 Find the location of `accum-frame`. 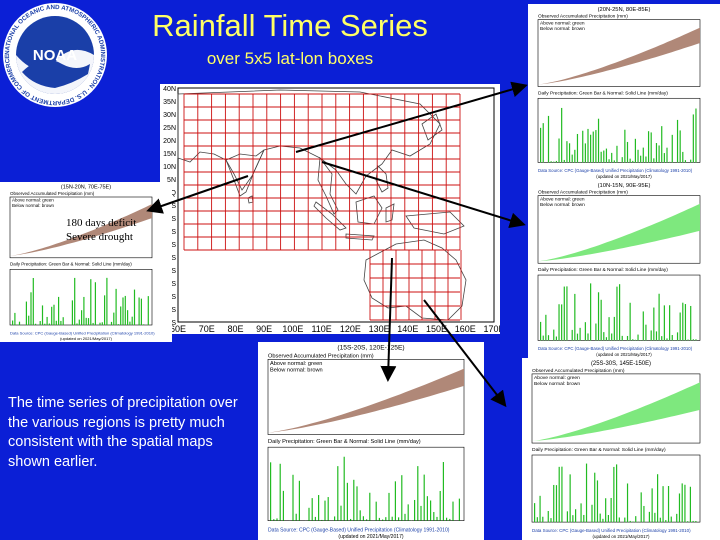

accum-frame is located at coordinates (619, 53).